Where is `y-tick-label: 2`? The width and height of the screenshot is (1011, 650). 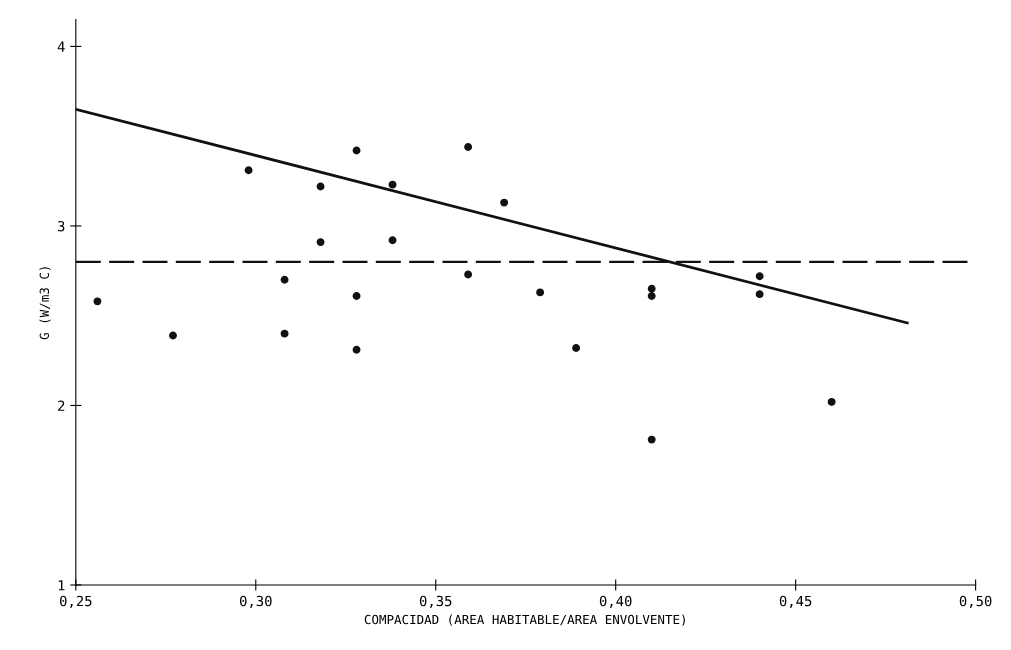 y-tick-label: 2 is located at coordinates (61, 405).